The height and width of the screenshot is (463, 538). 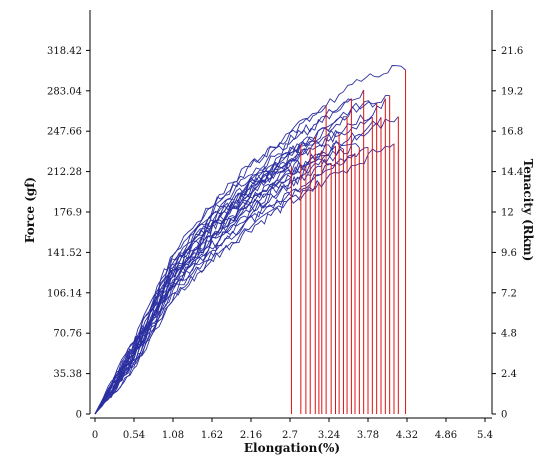 I want to click on y-tick-label: 141.52, so click(x=64, y=253).